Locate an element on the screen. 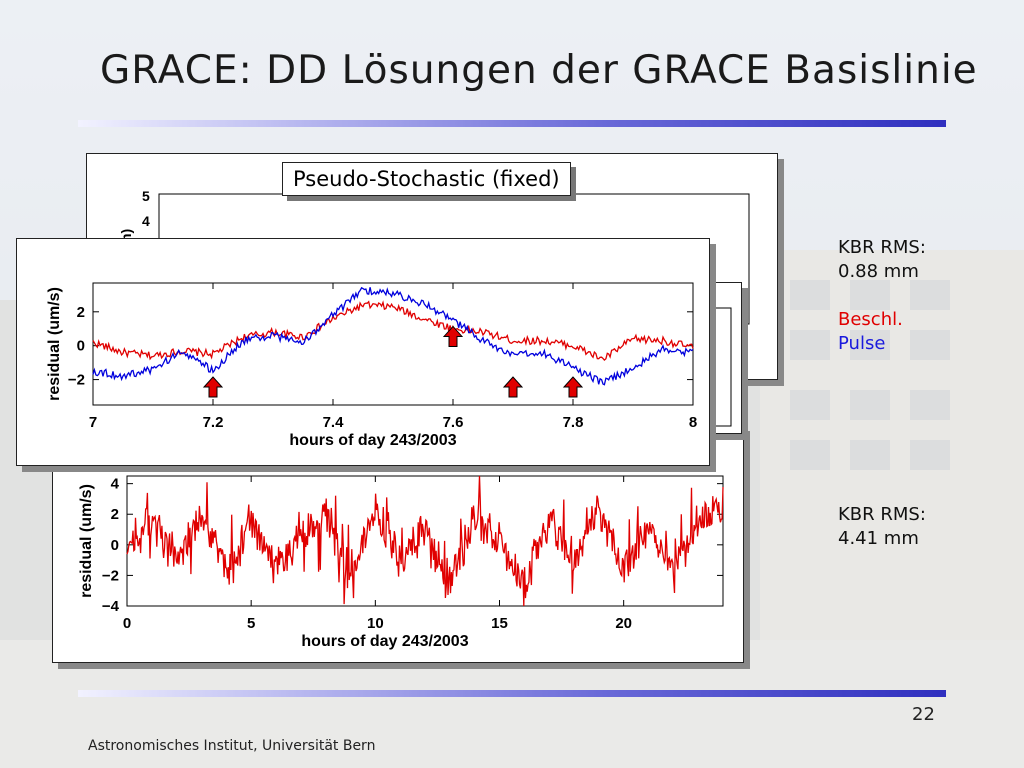 This screenshot has height=768, width=1024. plot-frame is located at coordinates (393, 344).